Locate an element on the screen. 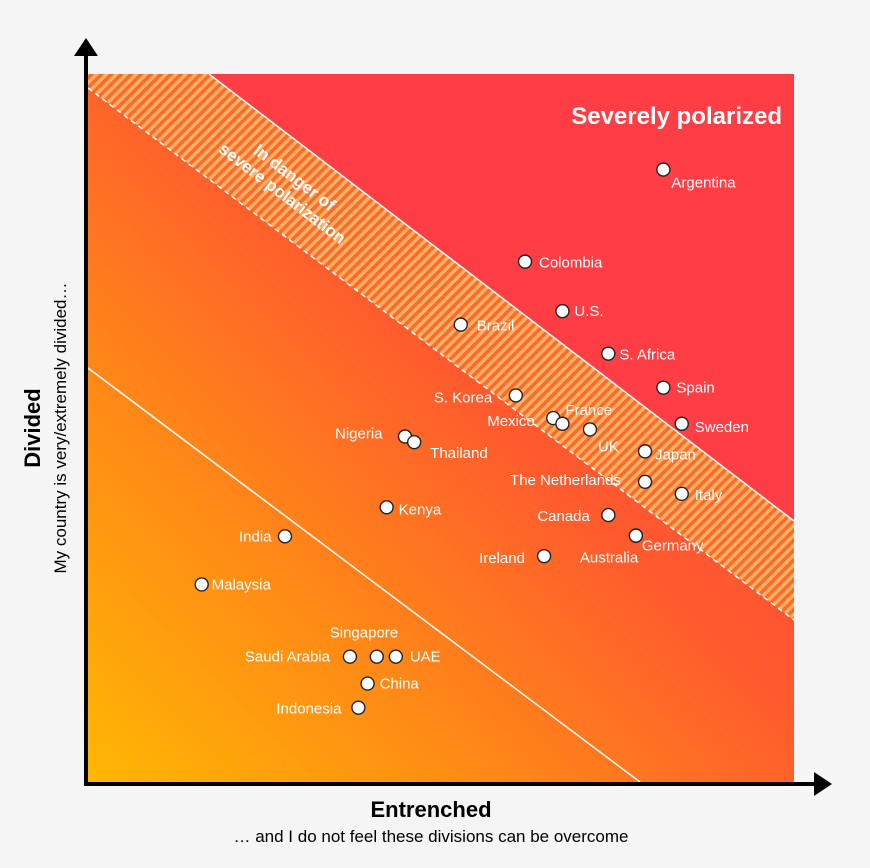 The image size is (870, 868). data-point-spain is located at coordinates (663, 387).